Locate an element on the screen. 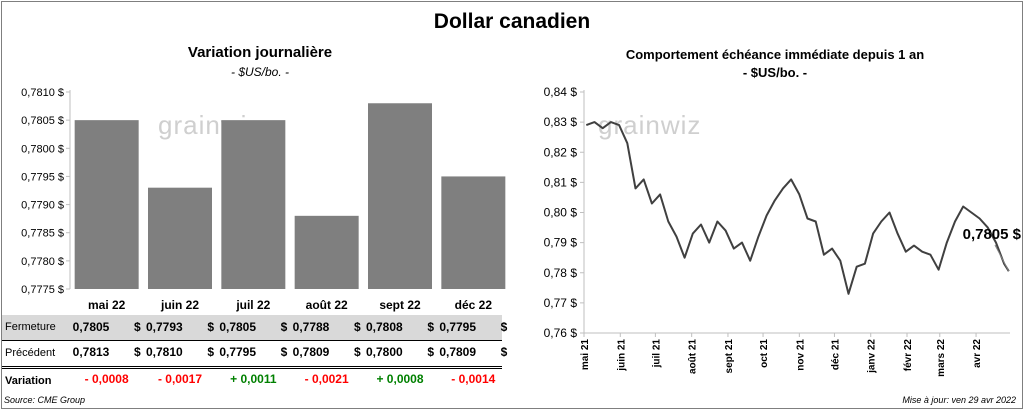 The height and width of the screenshot is (410, 1024). bar-x-tick-label: mai 22 is located at coordinates (107, 305).